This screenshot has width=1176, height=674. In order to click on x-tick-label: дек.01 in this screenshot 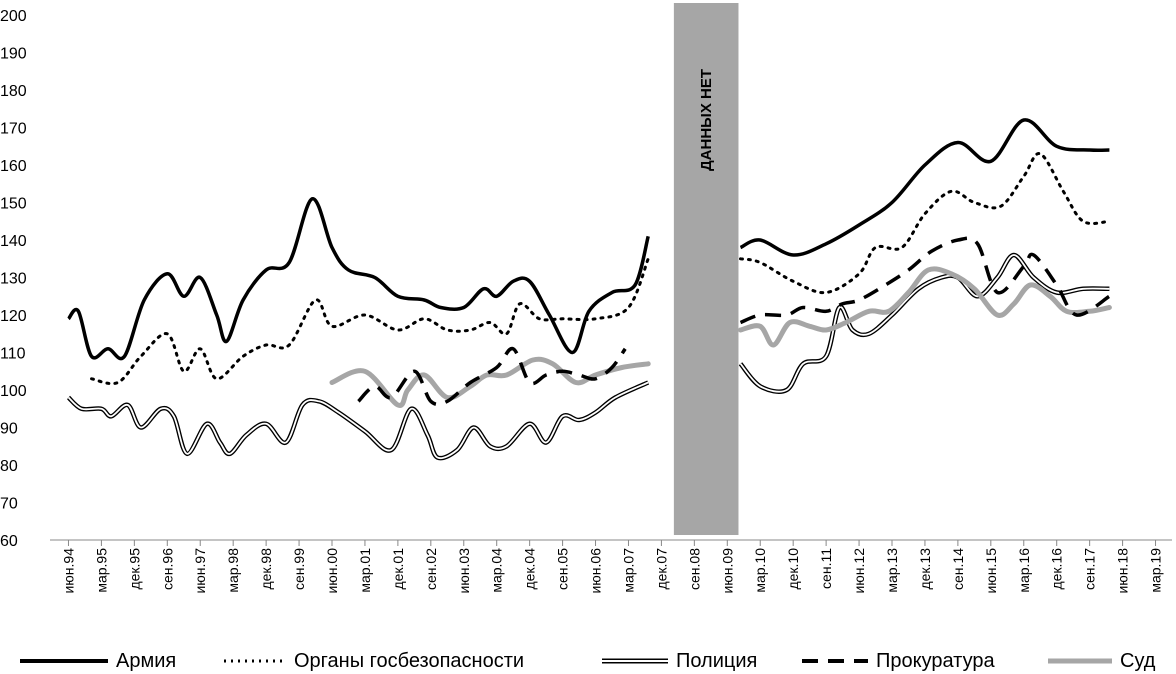, I will do `click(398, 569)`.